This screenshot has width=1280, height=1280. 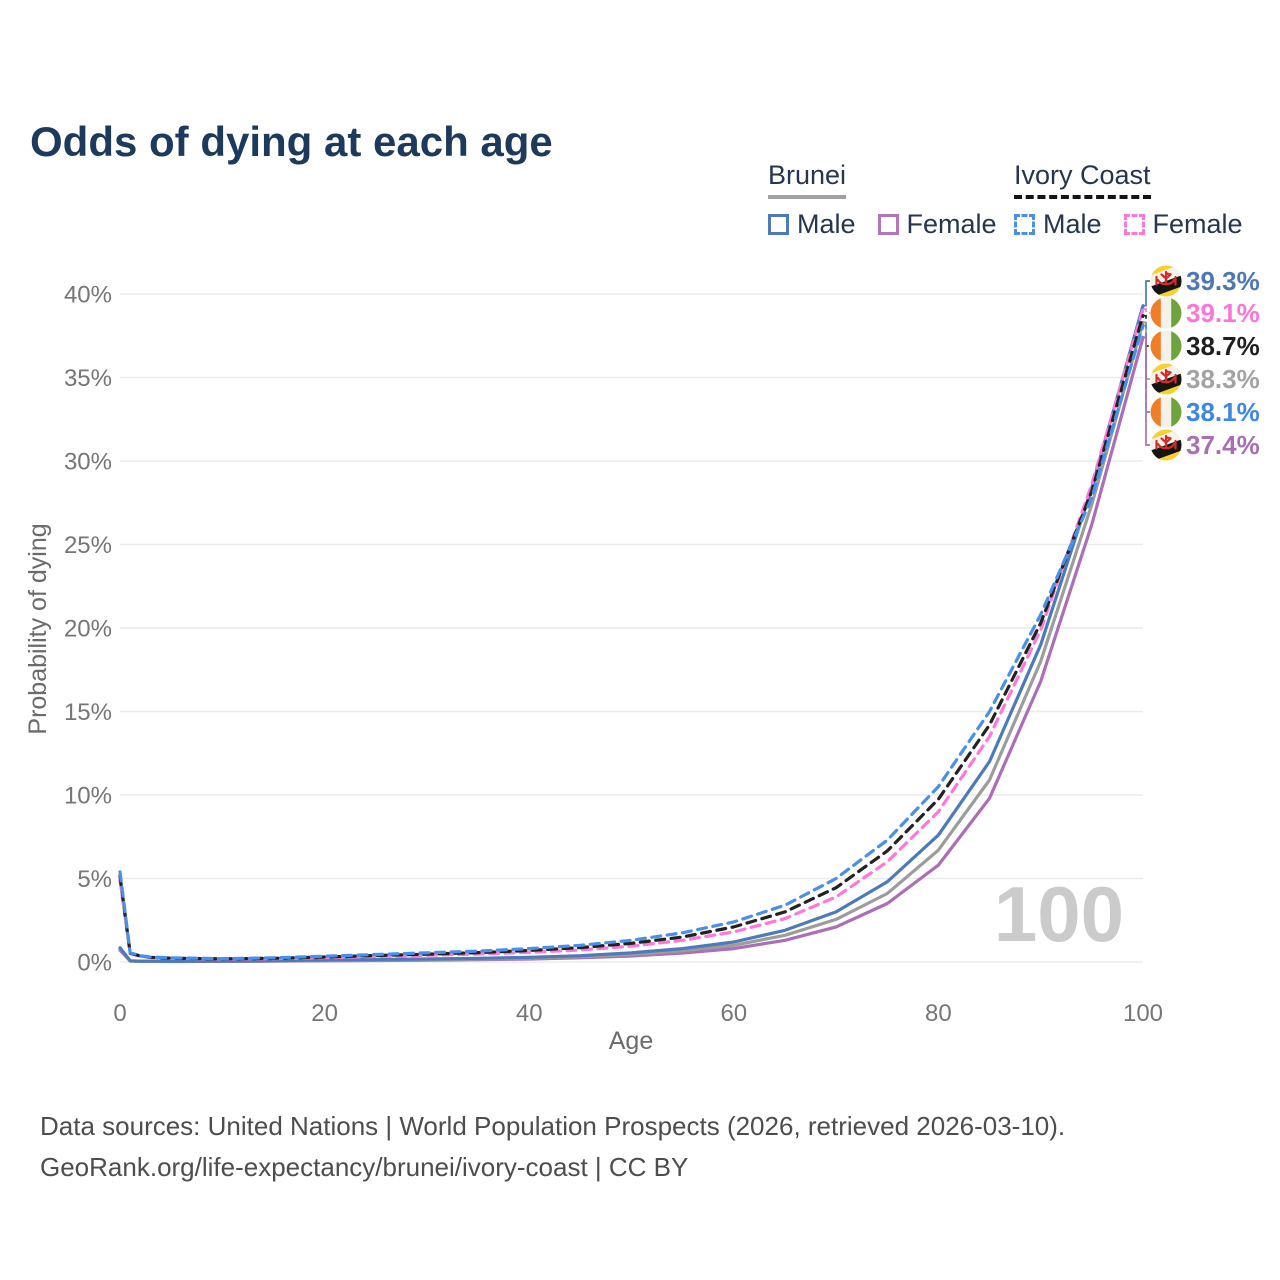 I want to click on legend-country-label: Ivory Coast, so click(x=1082, y=175).